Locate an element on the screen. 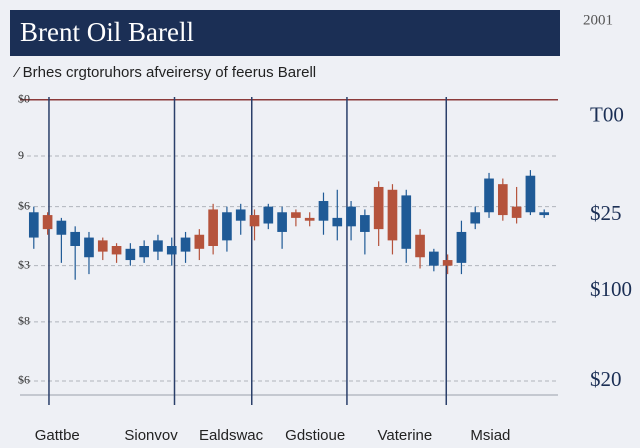 The height and width of the screenshot is (448, 640). x-tick-label: Ealdswac is located at coordinates (231, 435).